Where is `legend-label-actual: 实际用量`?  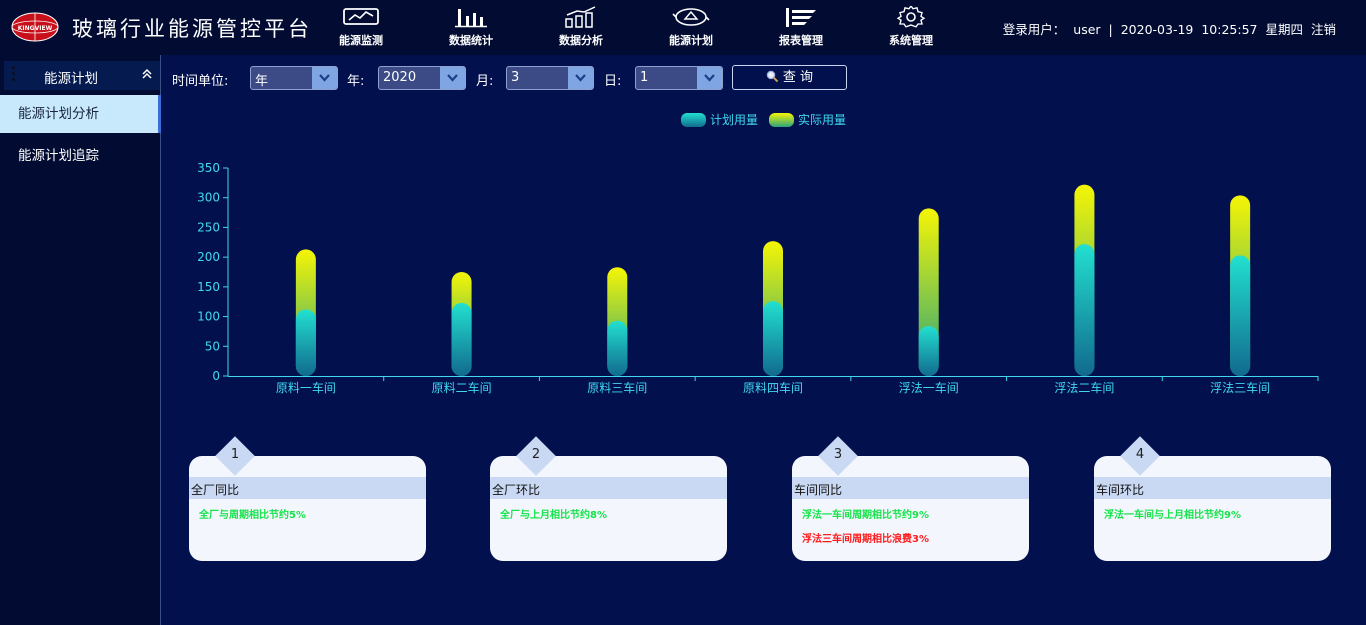
legend-label-actual: 实际用量 is located at coordinates (822, 119).